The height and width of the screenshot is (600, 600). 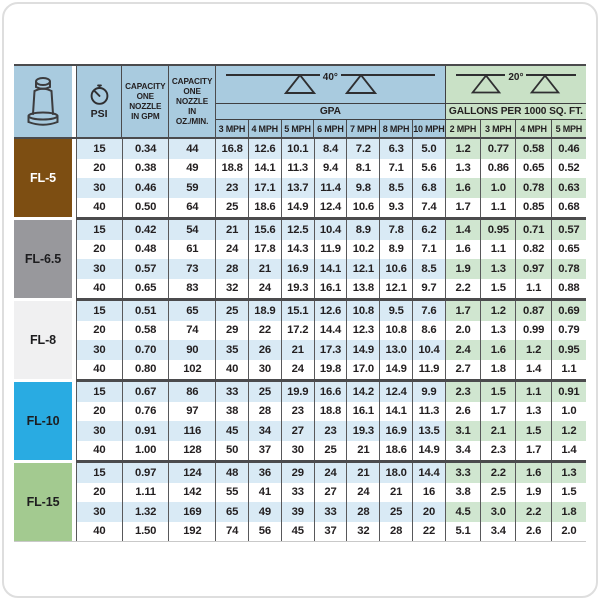 What do you see at coordinates (192, 188) in the screenshot?
I see `oz-value: 59` at bounding box center [192, 188].